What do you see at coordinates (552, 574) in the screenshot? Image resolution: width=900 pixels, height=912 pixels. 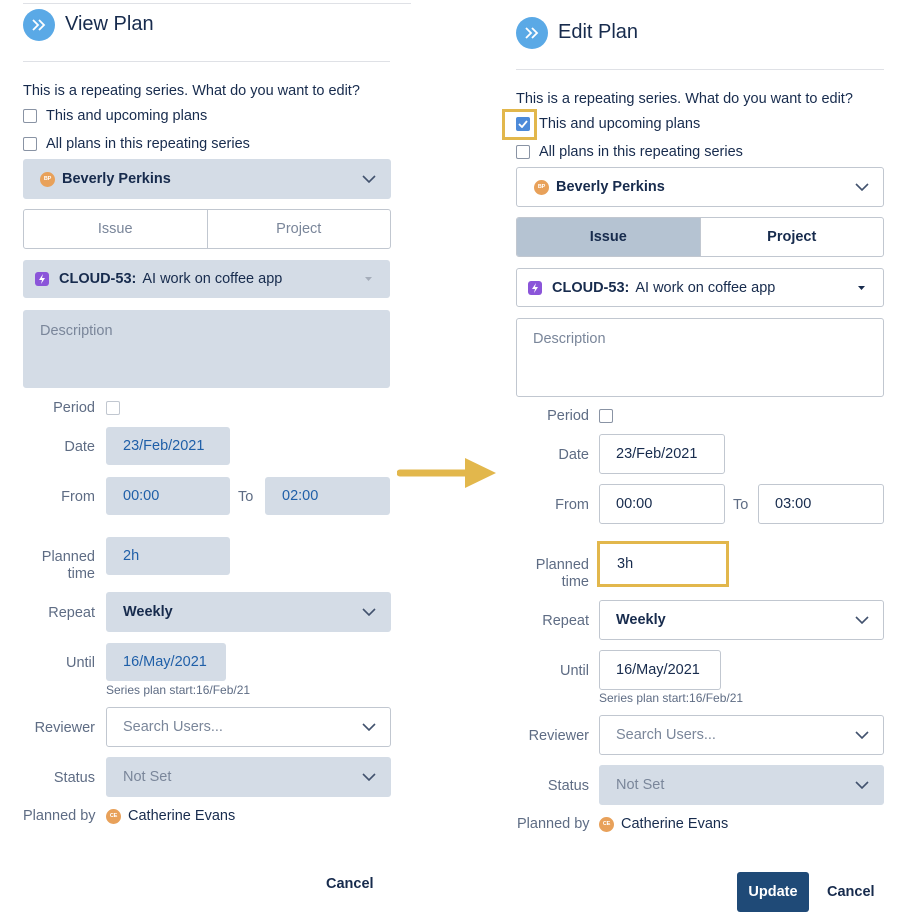 I see `planned-time-label: Planned time` at bounding box center [552, 574].